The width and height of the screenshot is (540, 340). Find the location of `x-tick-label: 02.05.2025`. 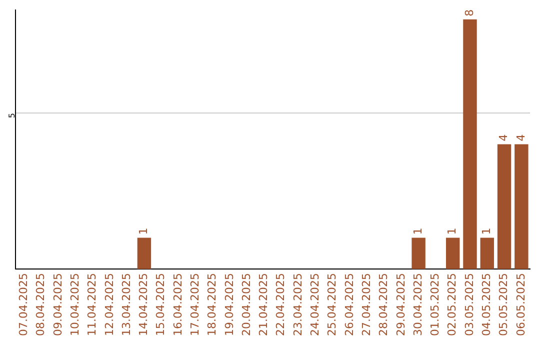

x-tick-label: 02.05.2025 is located at coordinates (452, 304).